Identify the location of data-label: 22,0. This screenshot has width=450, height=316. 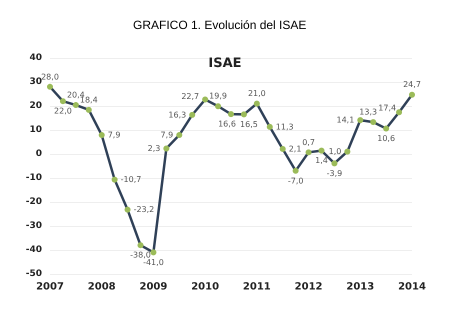
(63, 111).